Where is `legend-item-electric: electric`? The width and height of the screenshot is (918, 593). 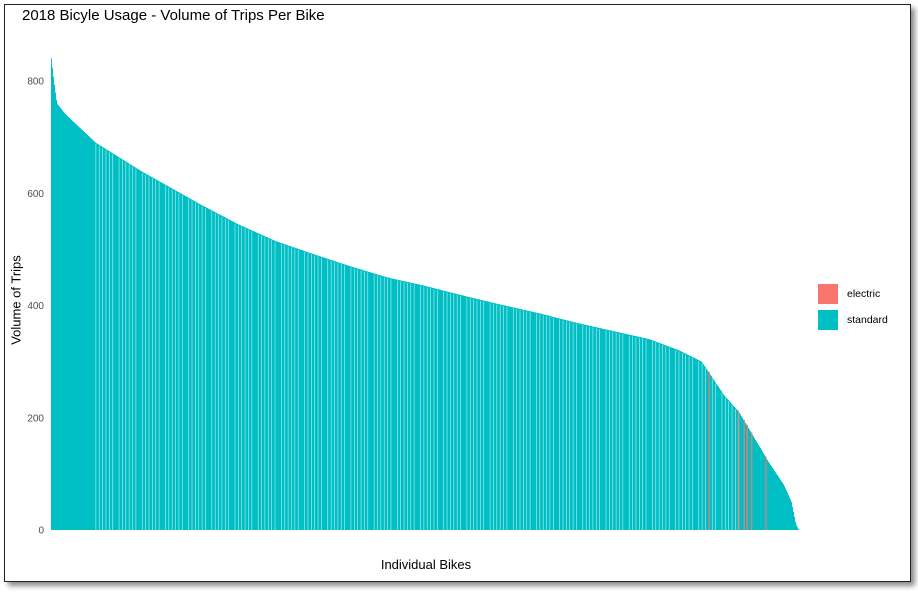
legend-item-electric: electric is located at coordinates (853, 294).